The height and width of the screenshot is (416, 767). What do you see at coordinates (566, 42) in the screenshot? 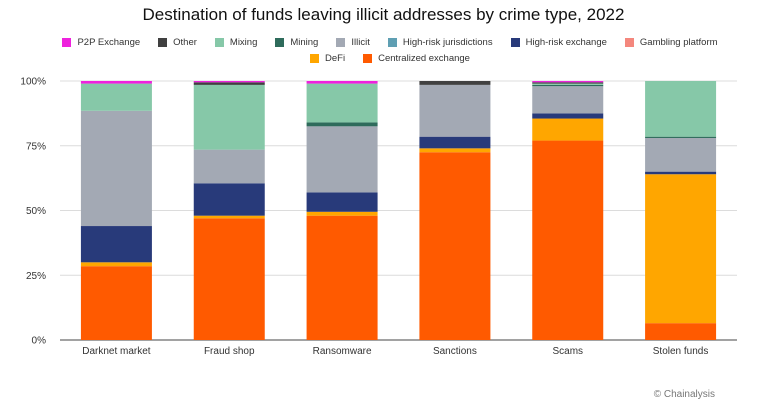
I see `legend-label: High-risk exchange` at bounding box center [566, 42].